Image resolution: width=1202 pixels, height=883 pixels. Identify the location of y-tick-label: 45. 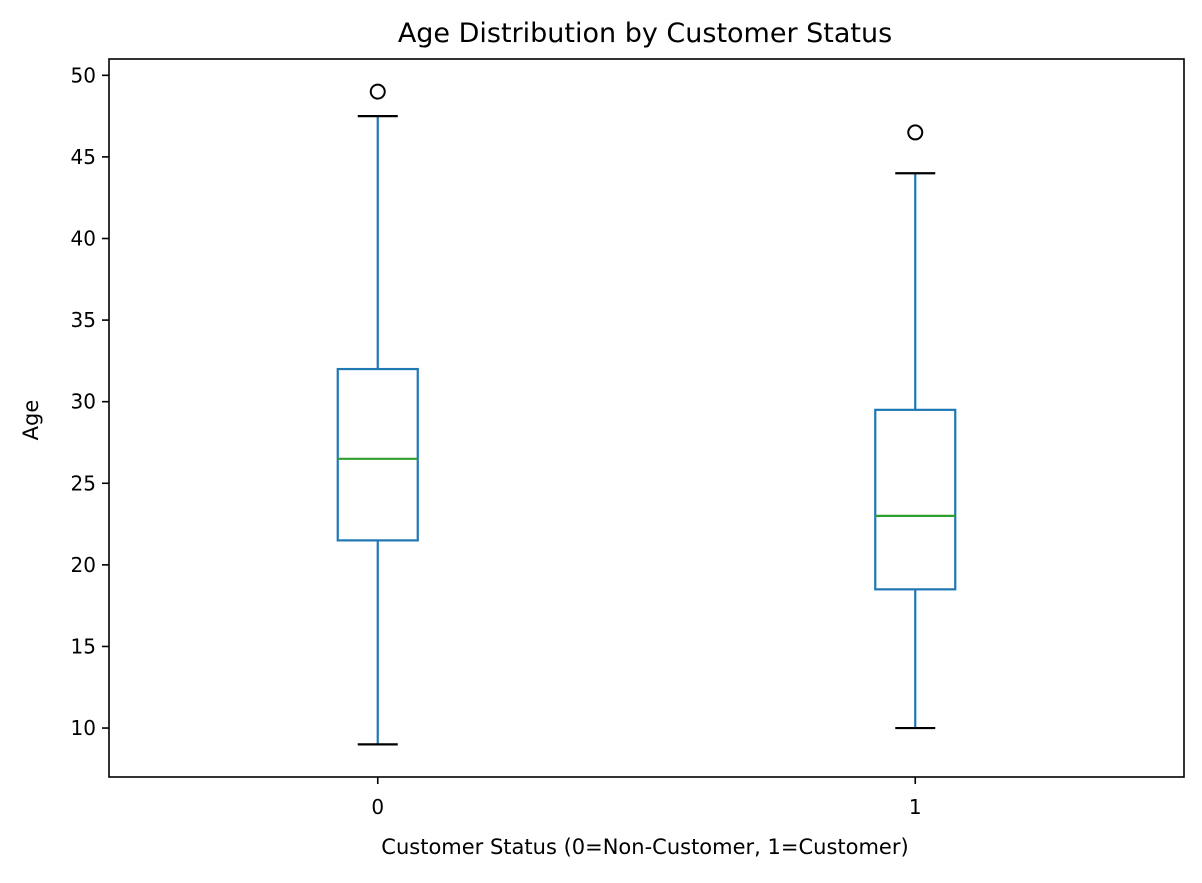
(83, 157).